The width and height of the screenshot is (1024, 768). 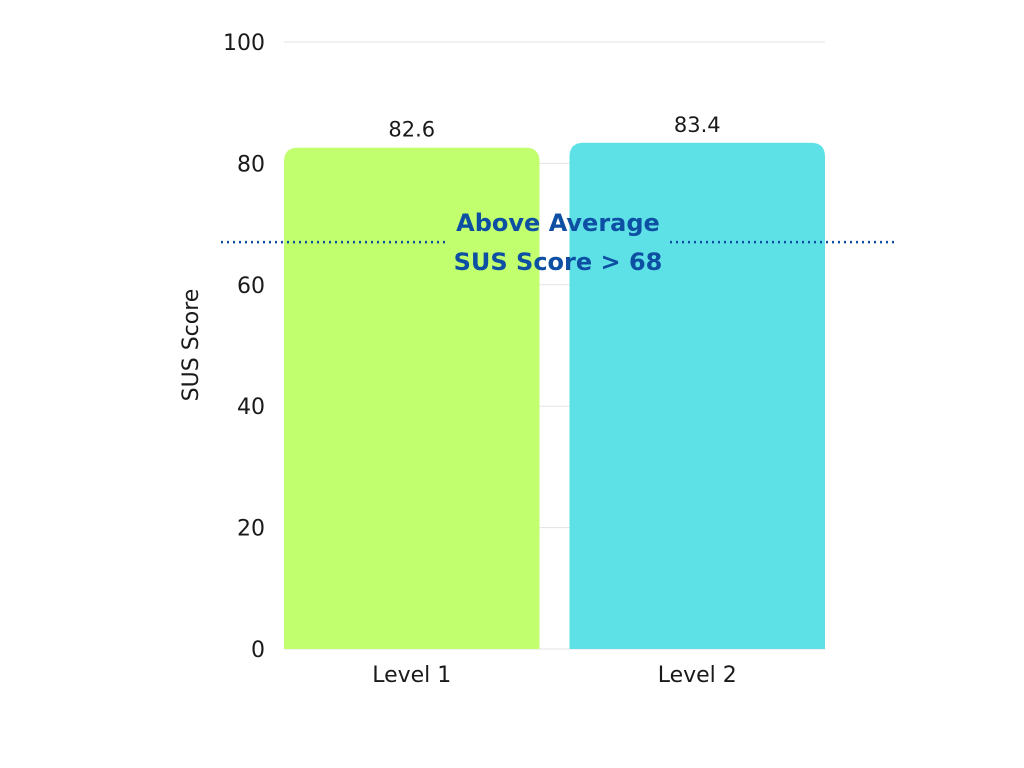 I want to click on x-axis-categories: Level 1 Level 2, so click(x=554, y=675).